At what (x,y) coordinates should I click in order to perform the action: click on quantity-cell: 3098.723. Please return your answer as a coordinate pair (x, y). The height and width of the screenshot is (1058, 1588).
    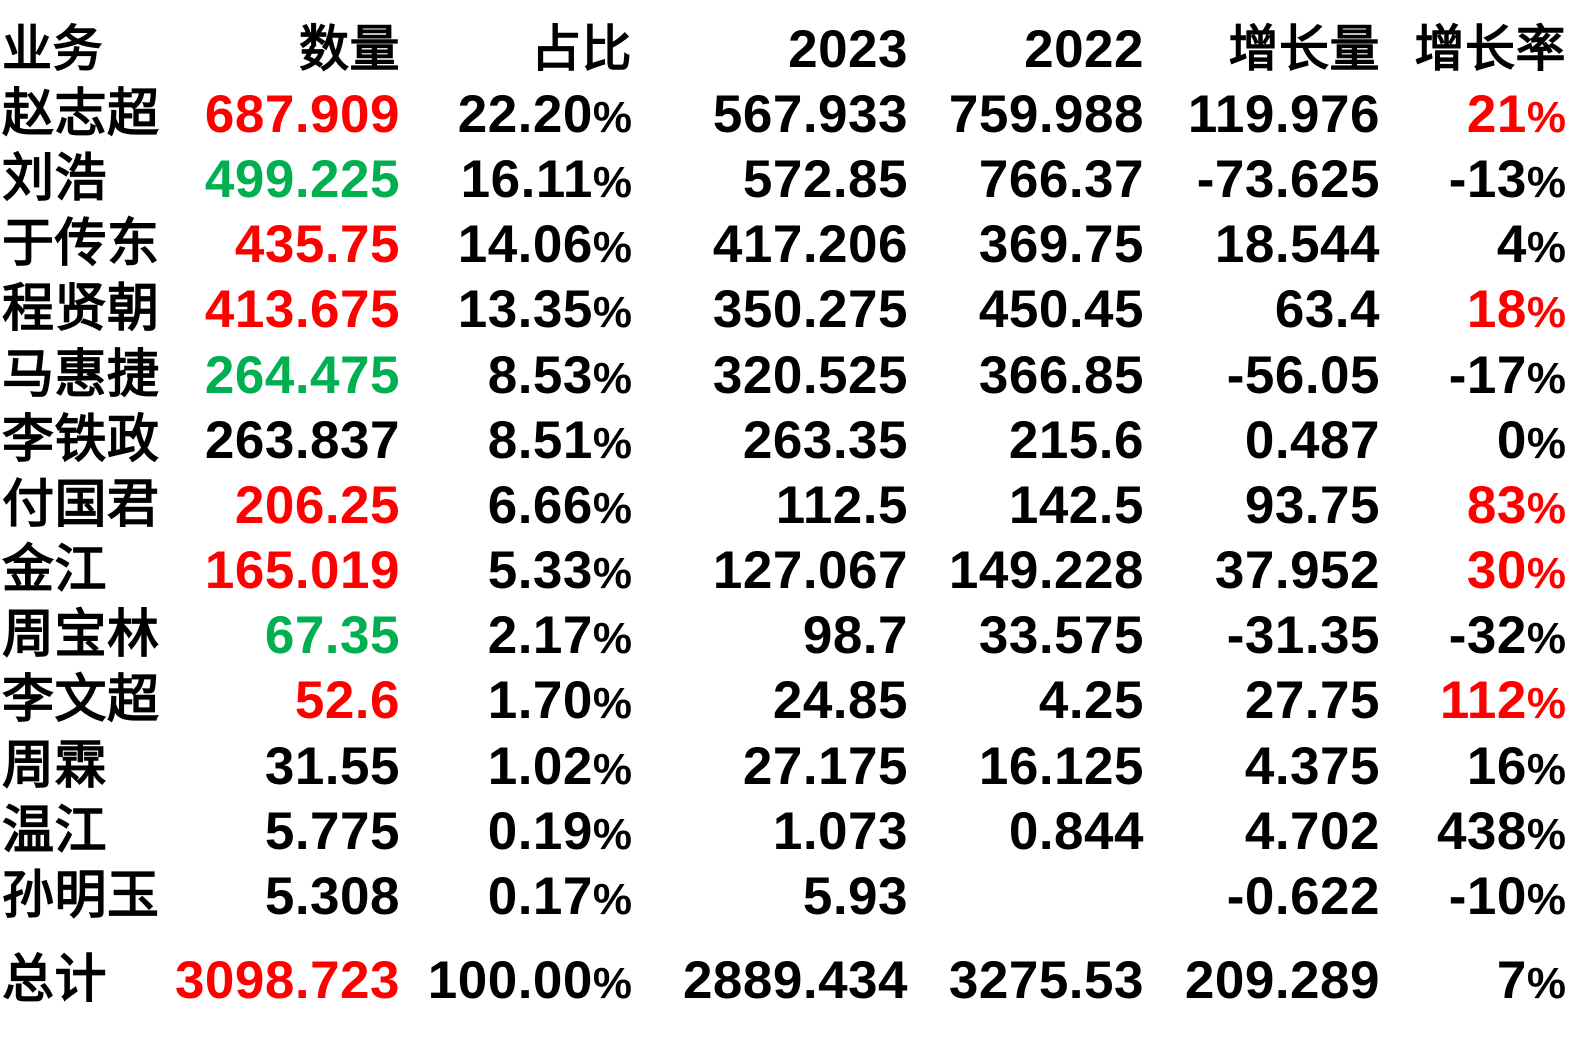
    Looking at the image, I should click on (287, 980).